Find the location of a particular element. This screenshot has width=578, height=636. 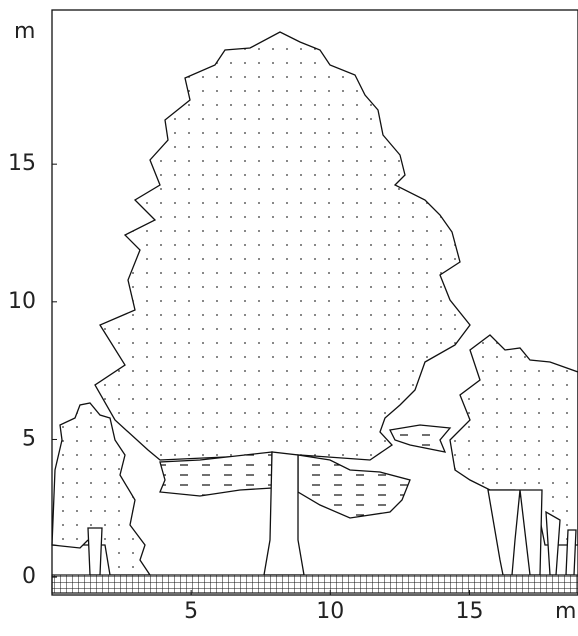

y-unit: m is located at coordinates (24, 31).